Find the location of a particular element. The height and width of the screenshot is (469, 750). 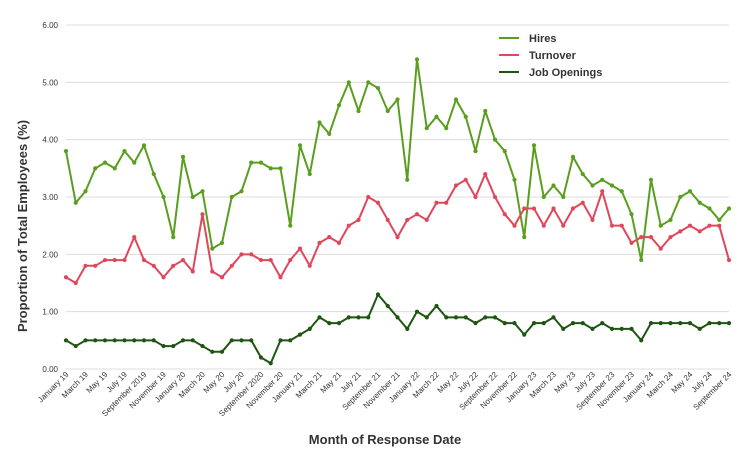

legend-item: Hires is located at coordinates (528, 39).